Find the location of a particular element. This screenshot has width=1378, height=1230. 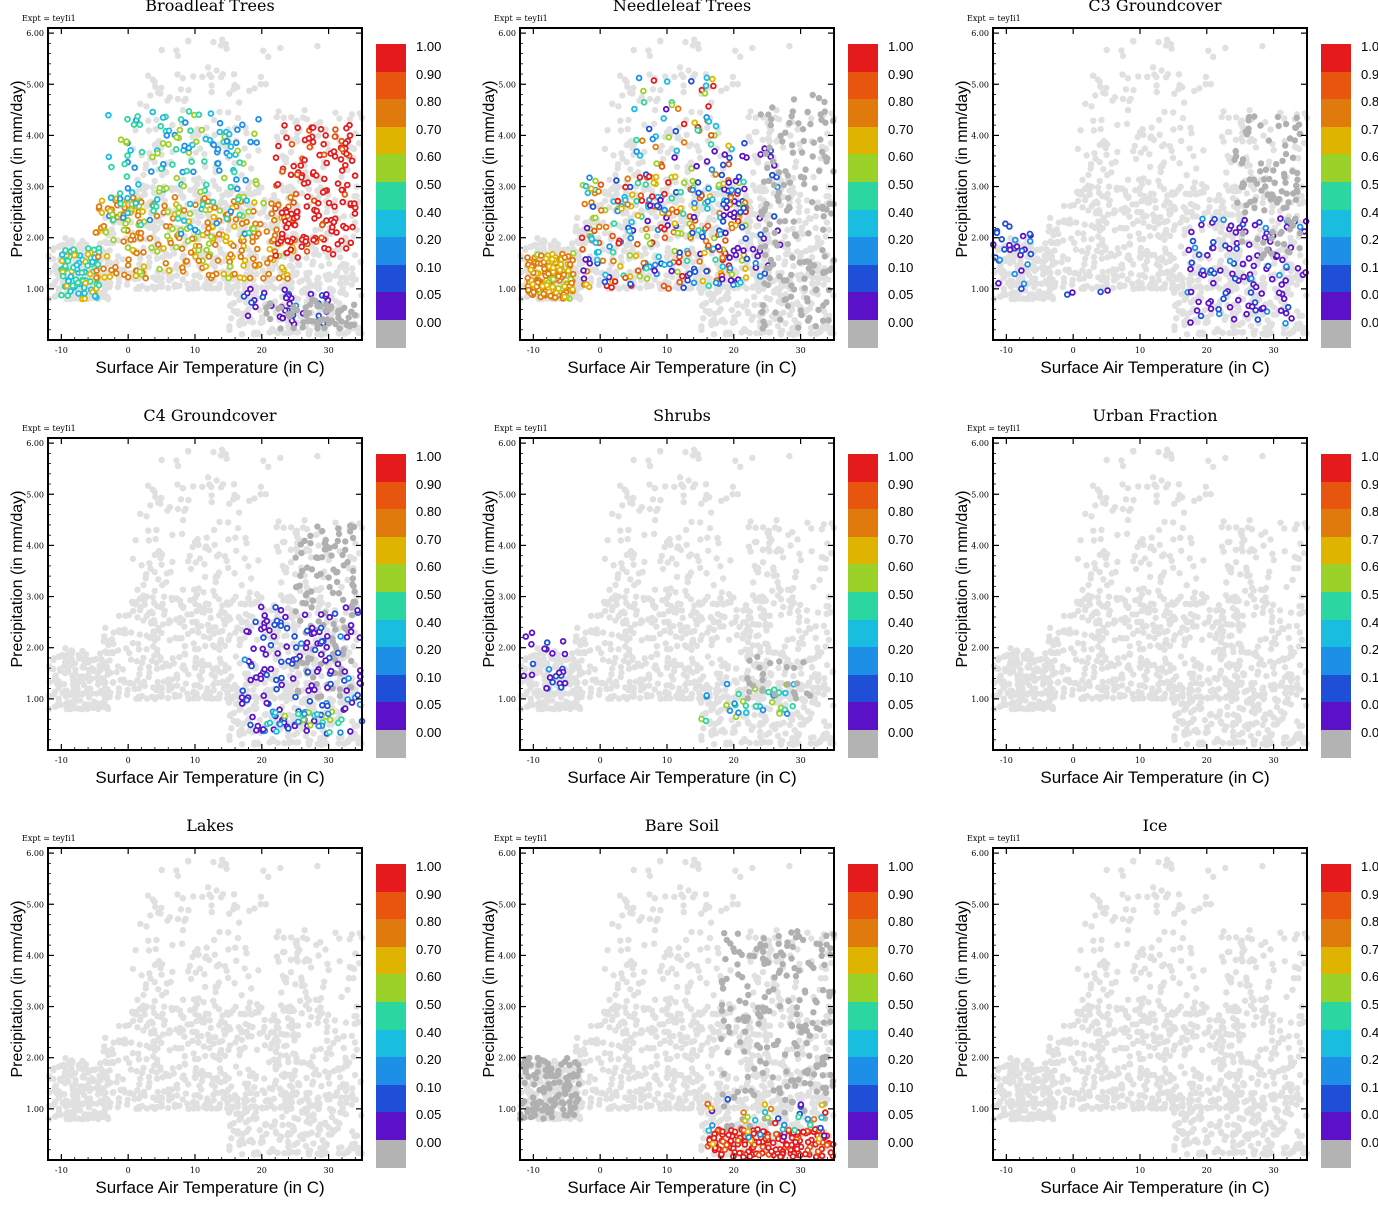

colorbar-label: 0.40 is located at coordinates (900, 213).